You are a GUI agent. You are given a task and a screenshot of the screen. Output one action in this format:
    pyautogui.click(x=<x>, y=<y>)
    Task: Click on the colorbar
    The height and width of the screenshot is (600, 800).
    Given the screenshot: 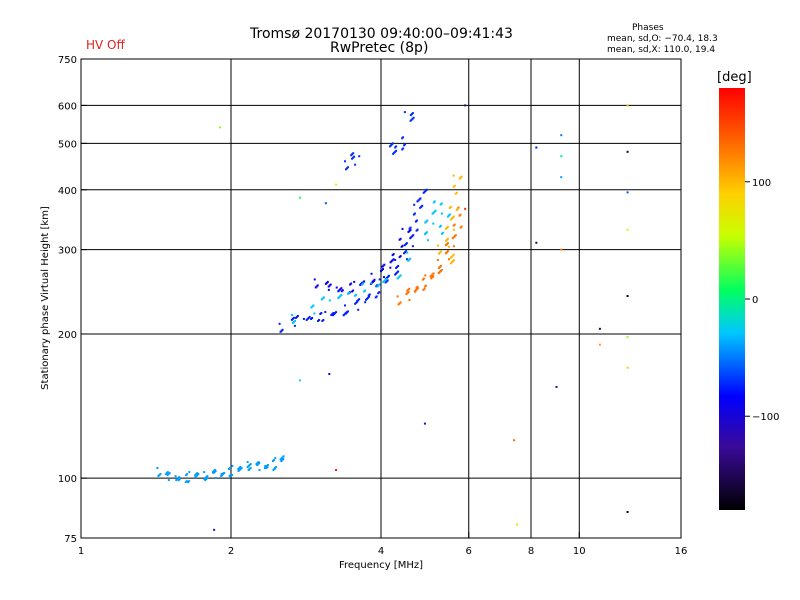 What is the action you would take?
    pyautogui.click(x=732, y=299)
    